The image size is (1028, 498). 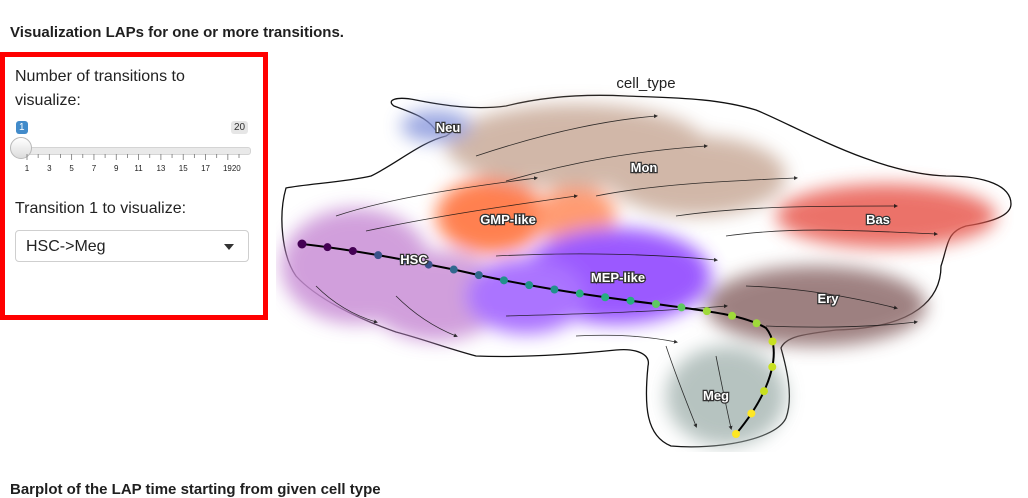 I want to click on cell-type-label: HSC, so click(x=414, y=259).